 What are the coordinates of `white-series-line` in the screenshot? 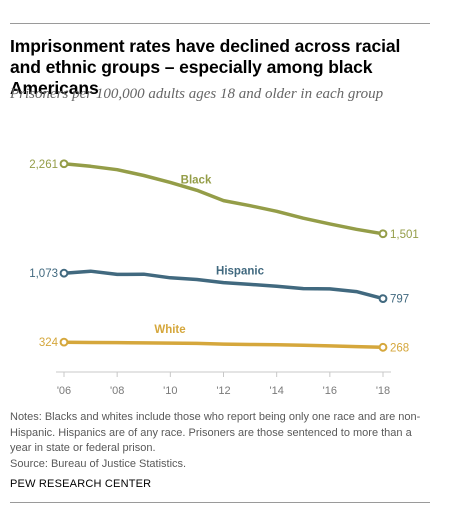 It's located at (223, 345).